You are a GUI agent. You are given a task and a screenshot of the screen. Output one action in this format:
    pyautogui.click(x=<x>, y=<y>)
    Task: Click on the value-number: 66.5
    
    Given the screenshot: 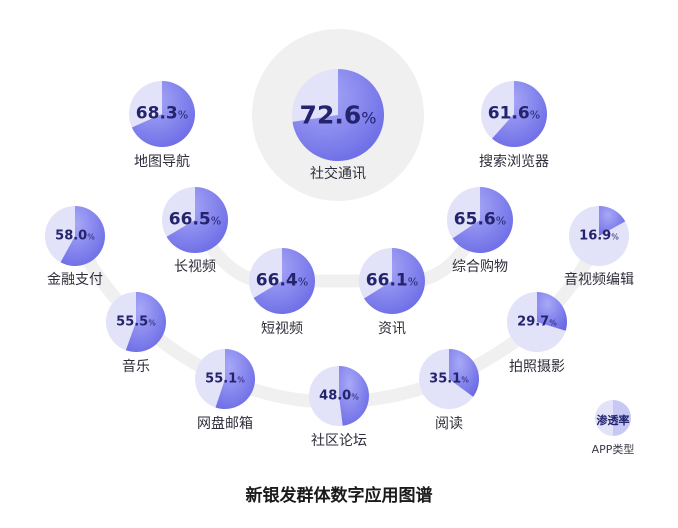 What is the action you would take?
    pyautogui.click(x=189, y=219)
    